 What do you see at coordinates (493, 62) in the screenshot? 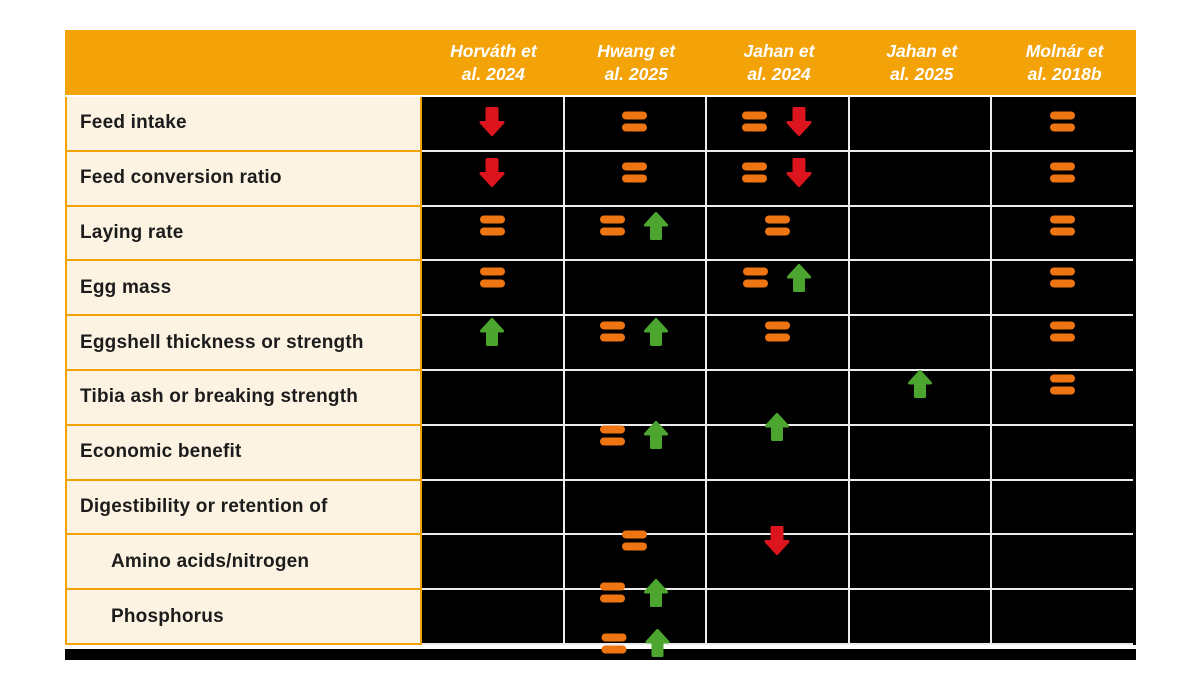
I see `column-header-study: Horváth et al. 2024` at bounding box center [493, 62].